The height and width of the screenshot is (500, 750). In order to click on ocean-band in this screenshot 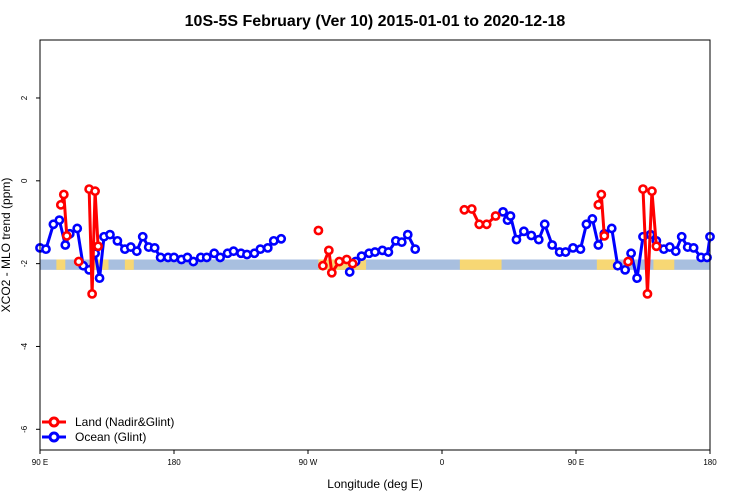, I will do `click(375, 264)`.